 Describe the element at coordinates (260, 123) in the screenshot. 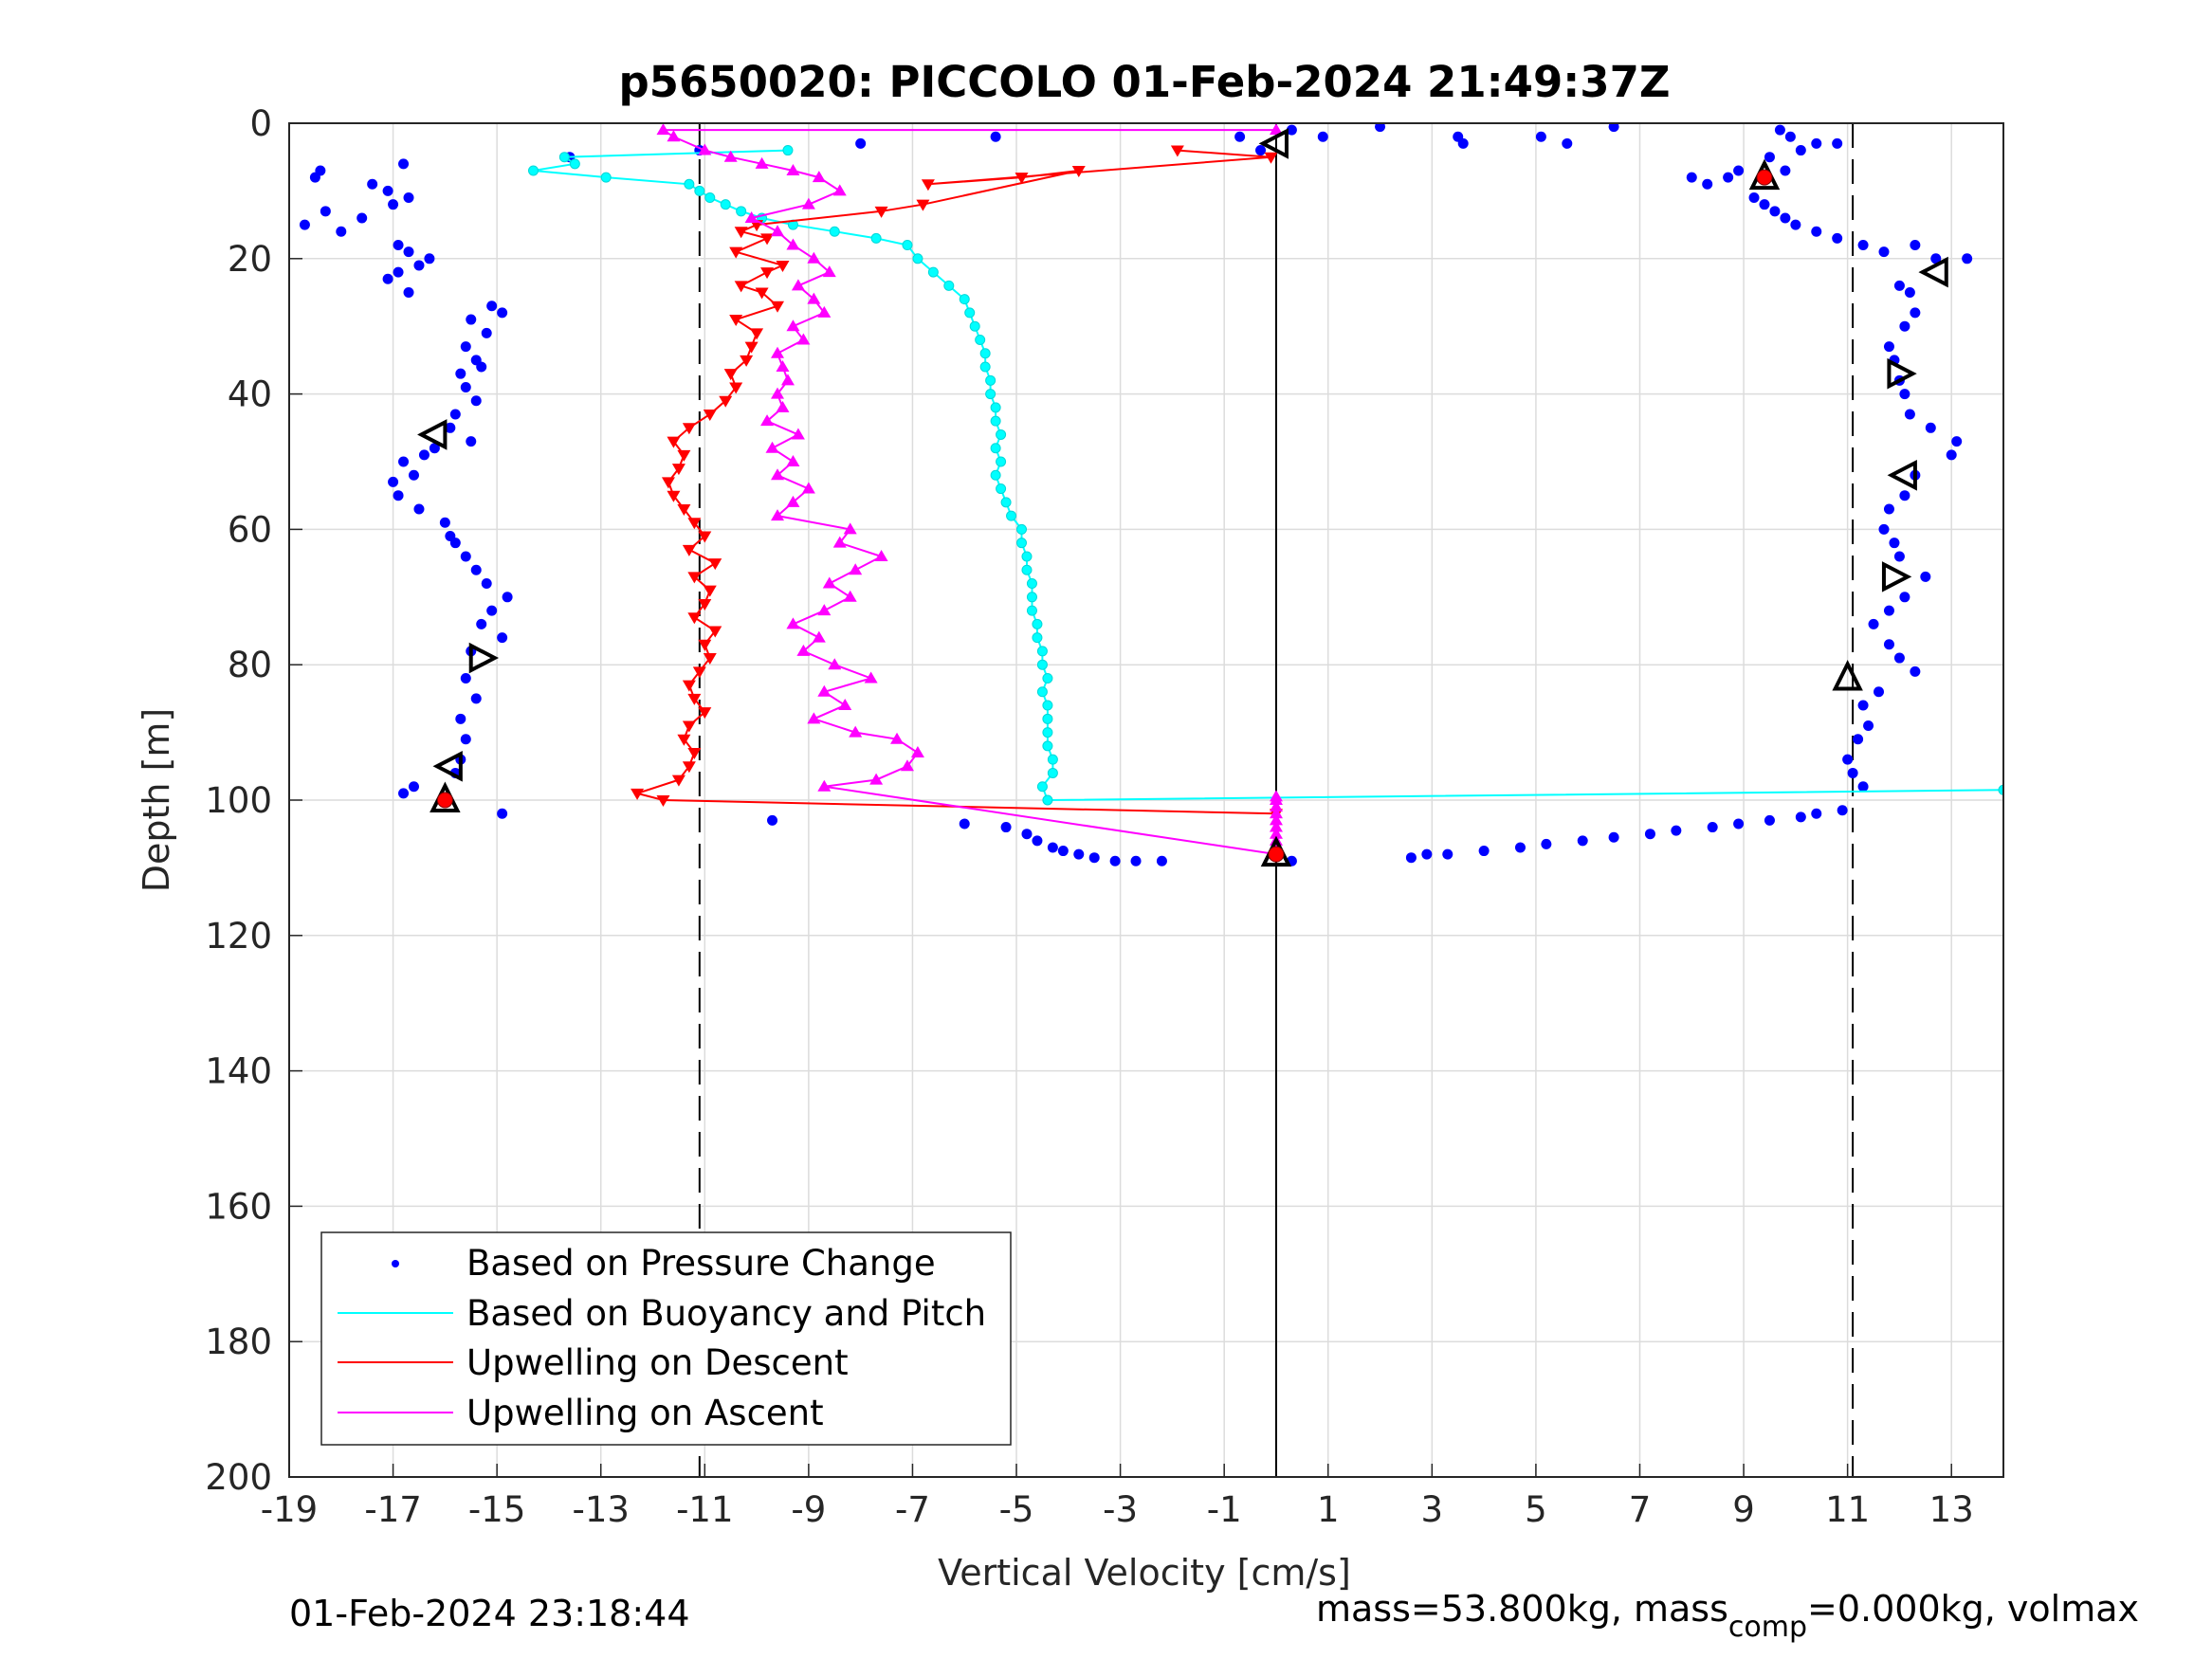

I see `y-tick-label: 0` at that location.